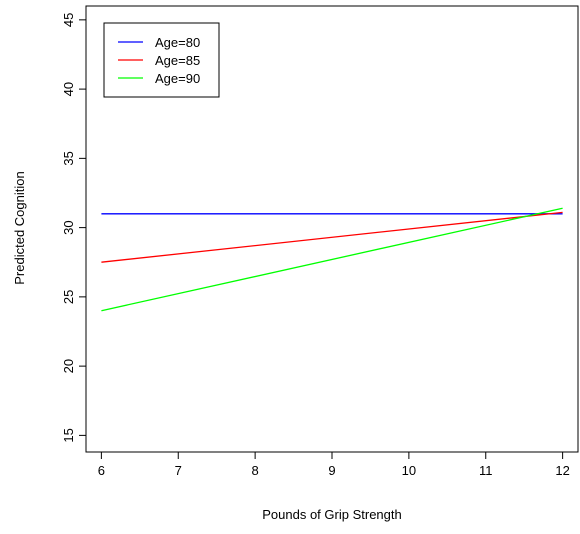  I want to click on y-tick-label-20: 20, so click(68, 366).